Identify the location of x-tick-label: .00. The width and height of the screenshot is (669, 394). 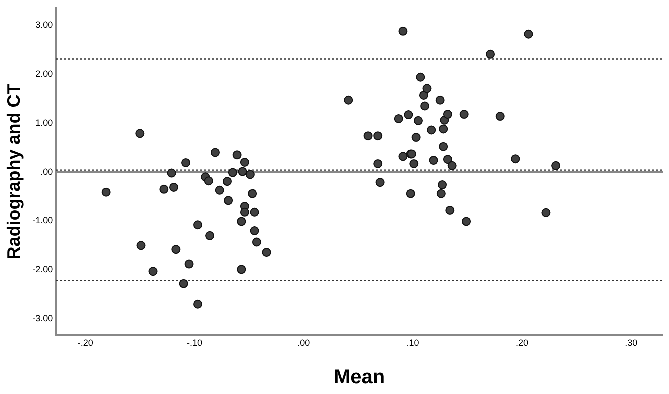
(304, 343).